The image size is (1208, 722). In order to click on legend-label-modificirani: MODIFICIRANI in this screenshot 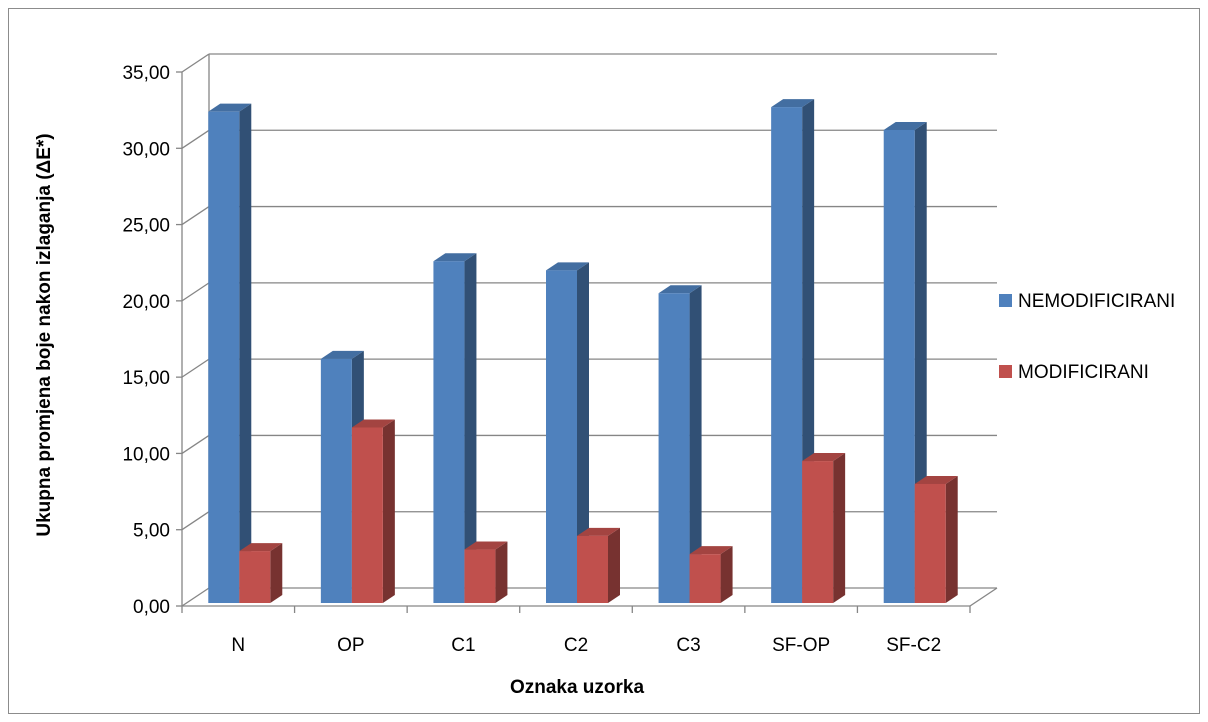, I will do `click(1083, 372)`.